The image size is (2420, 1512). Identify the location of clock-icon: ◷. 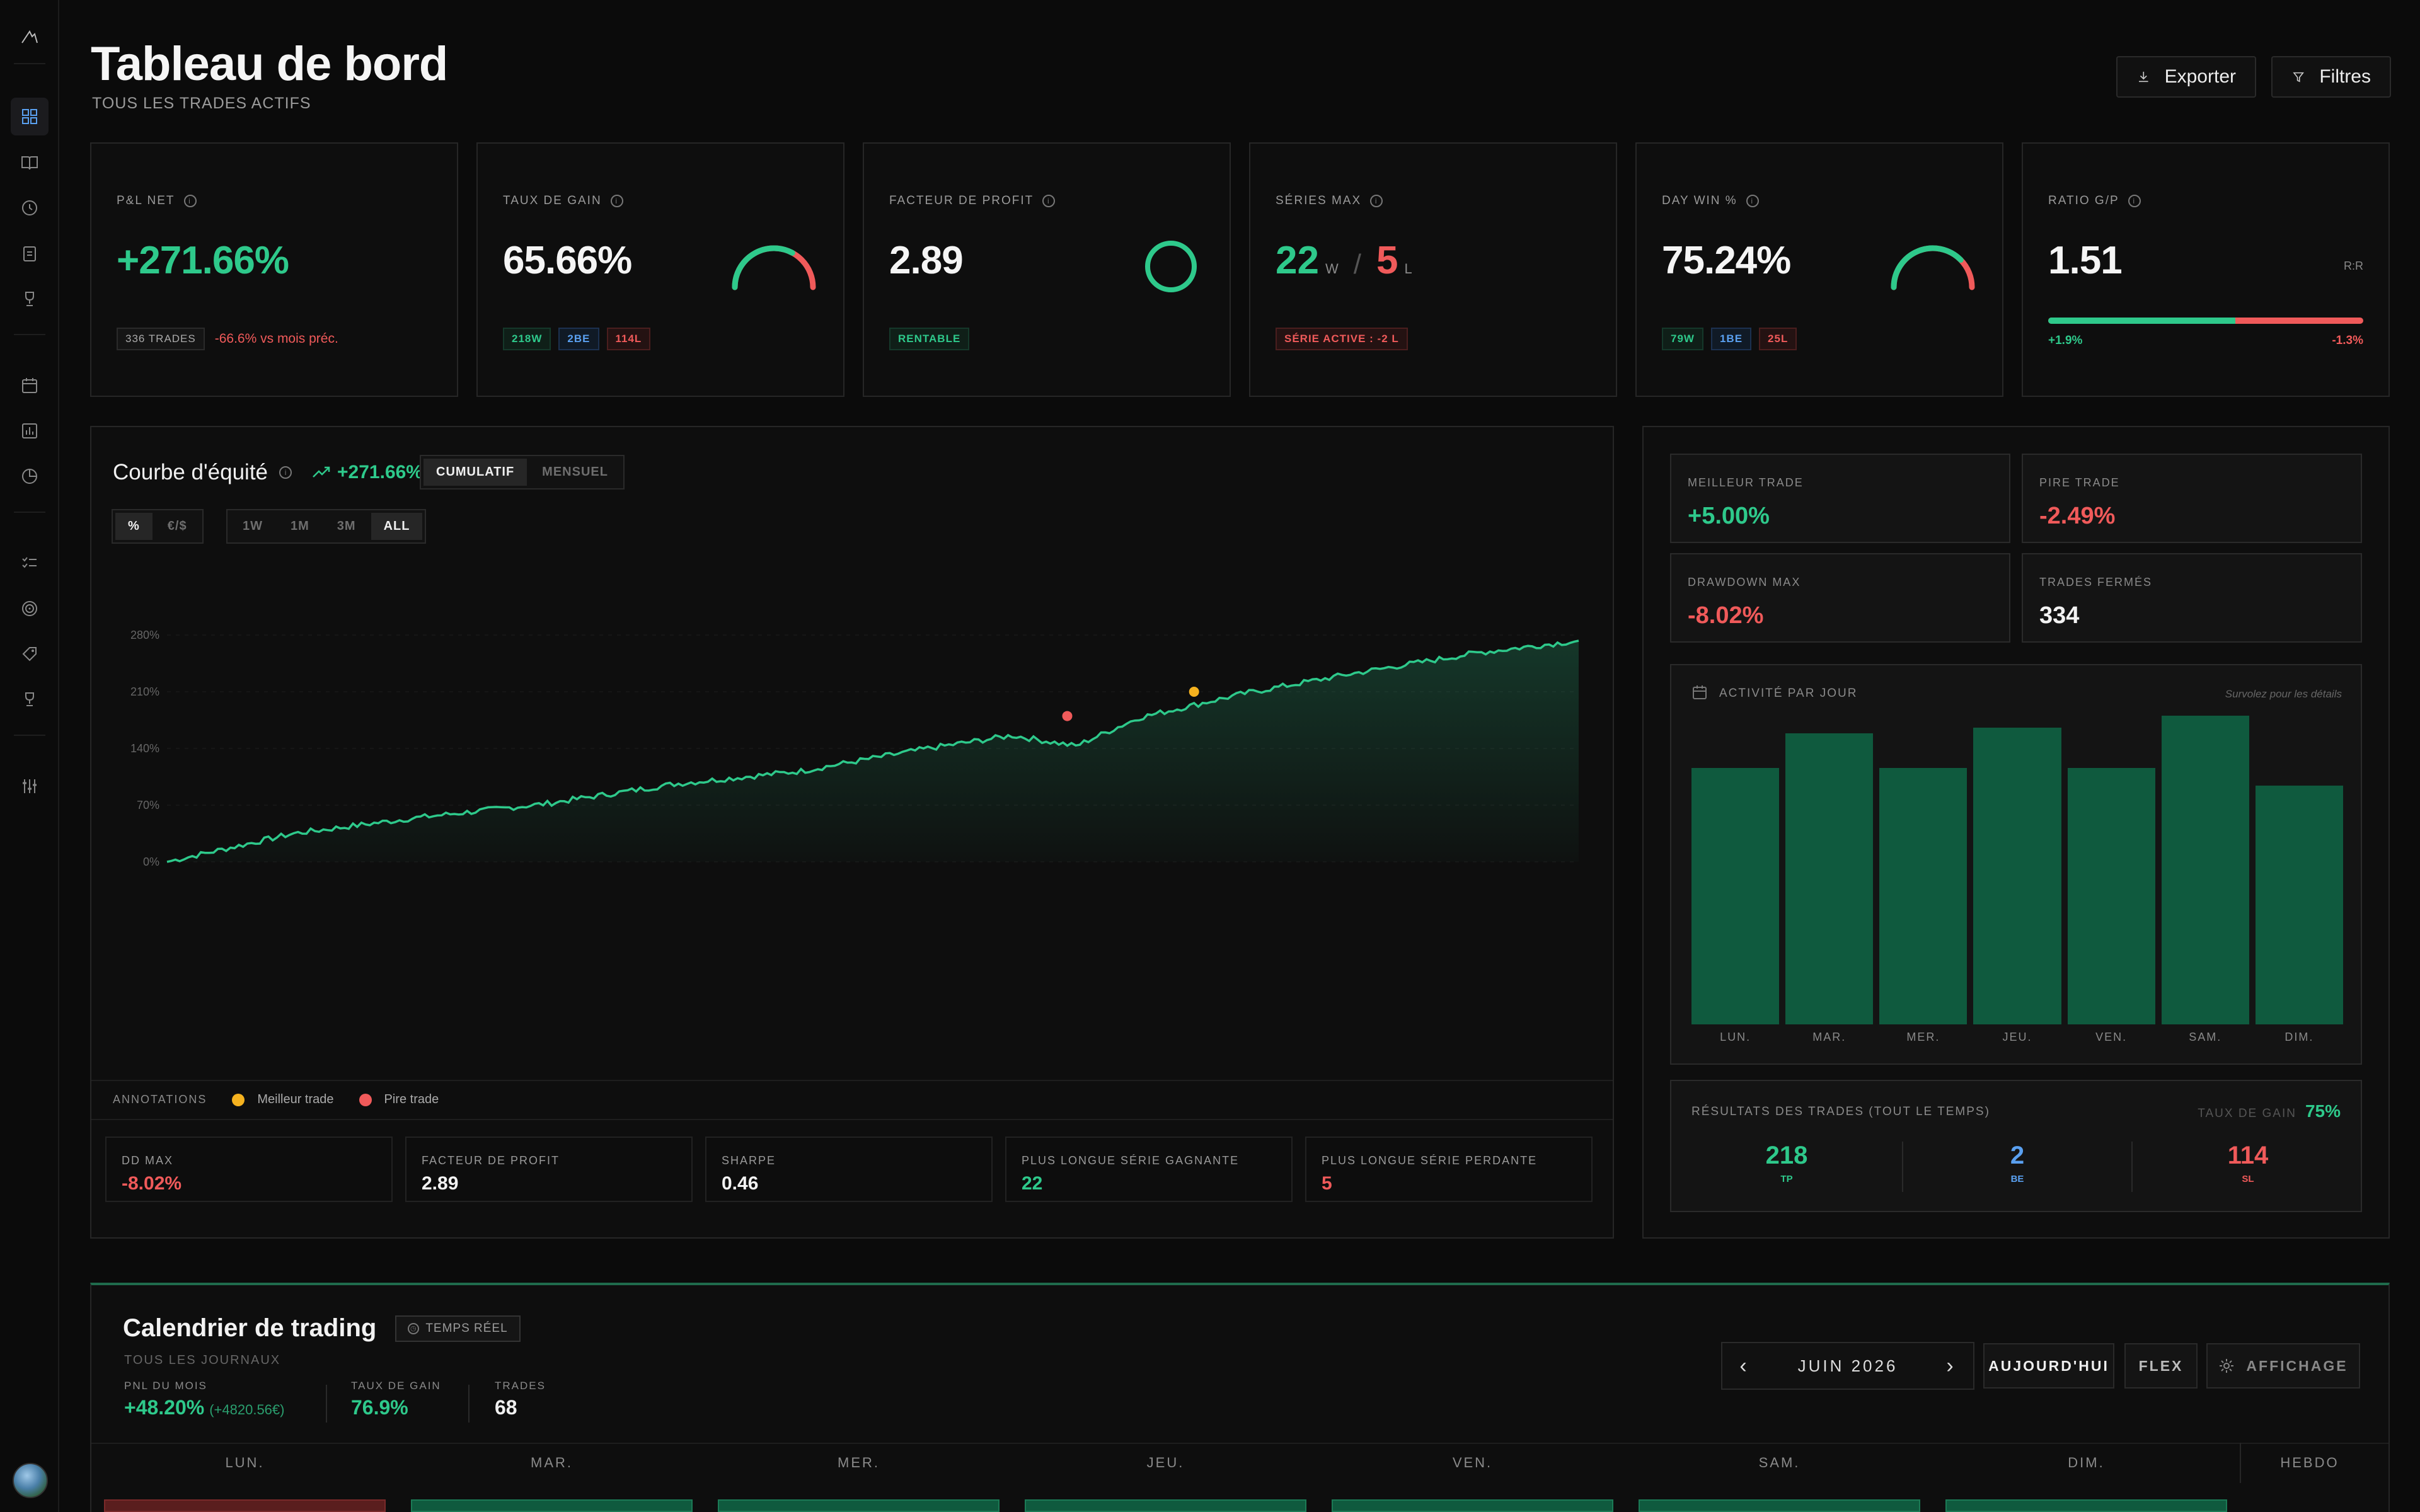
(414, 1328).